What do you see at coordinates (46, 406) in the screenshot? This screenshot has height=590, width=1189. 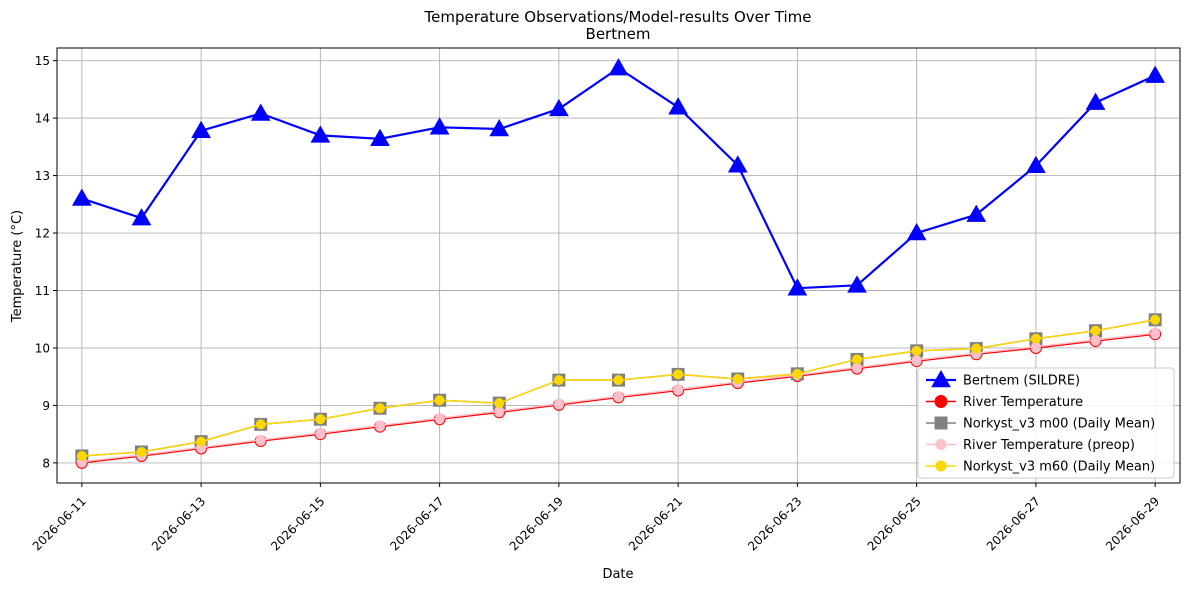 I see `y-tick-label: 9` at bounding box center [46, 406].